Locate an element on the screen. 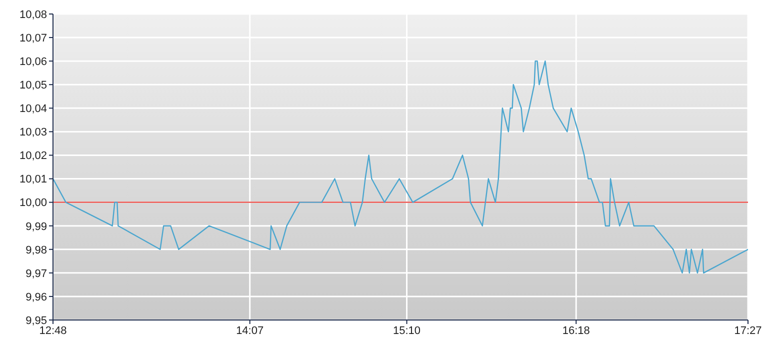 This screenshot has width=780, height=350. y-tick-label: 10,06 is located at coordinates (33, 62).